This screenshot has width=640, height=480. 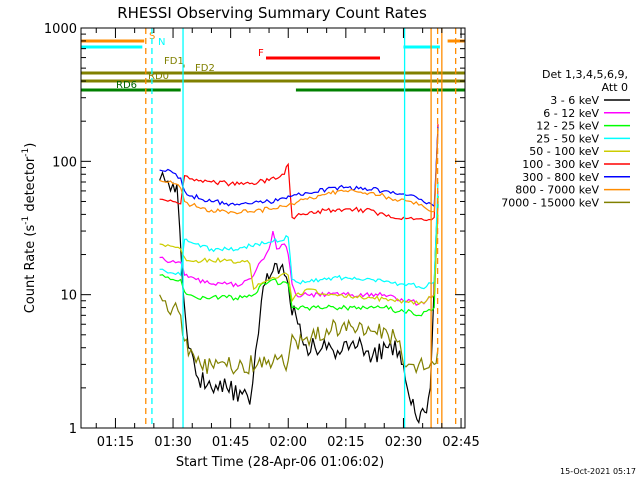 What do you see at coordinates (460, 442) in the screenshot?
I see `x-tick-label: 02:45` at bounding box center [460, 442].